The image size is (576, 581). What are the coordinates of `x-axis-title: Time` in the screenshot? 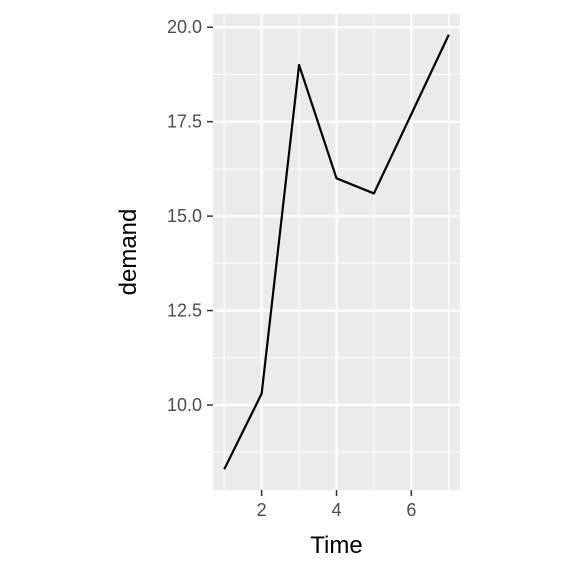 It's located at (336, 545).